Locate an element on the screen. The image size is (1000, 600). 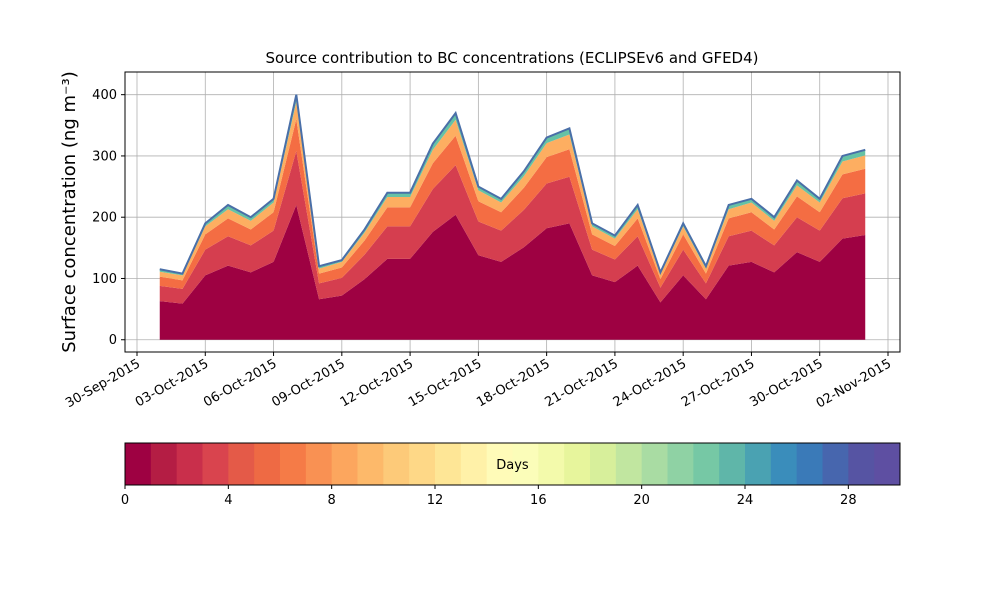
x-tick-label: 09-Oct-2015 is located at coordinates (308, 383).